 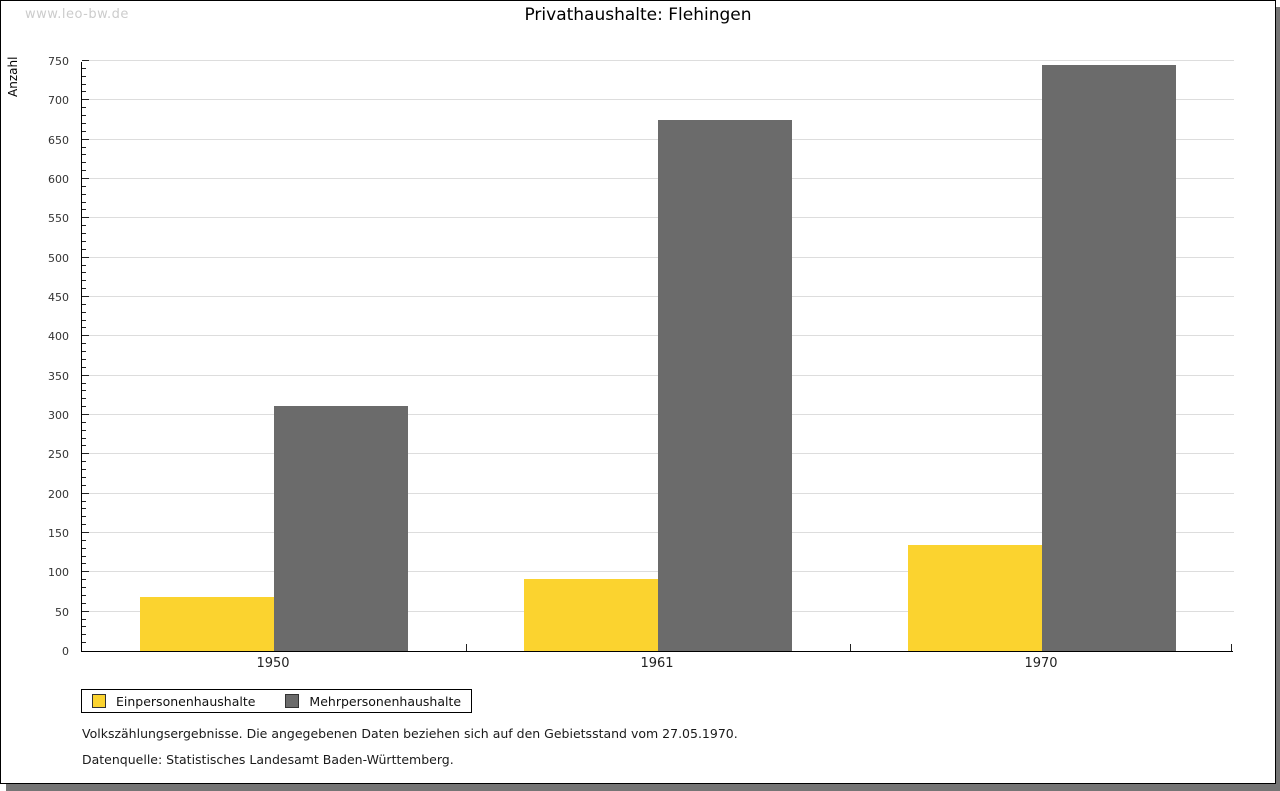 I want to click on y-tick-label: 700, so click(x=58, y=101).